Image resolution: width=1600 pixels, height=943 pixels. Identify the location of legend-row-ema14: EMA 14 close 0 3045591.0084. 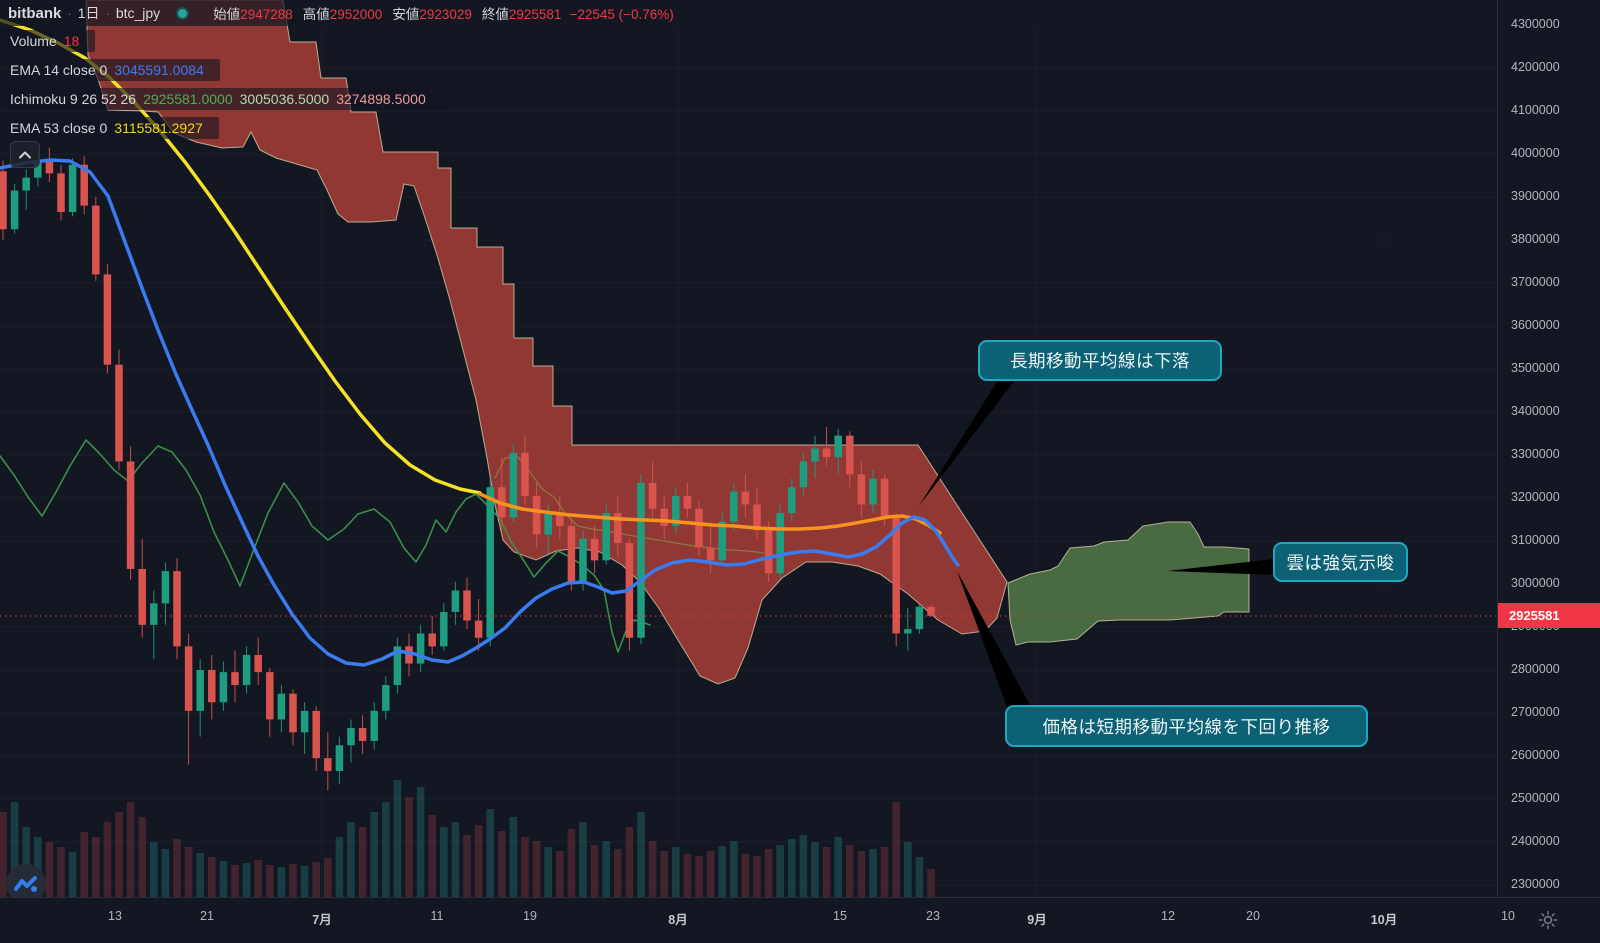
(113, 70).